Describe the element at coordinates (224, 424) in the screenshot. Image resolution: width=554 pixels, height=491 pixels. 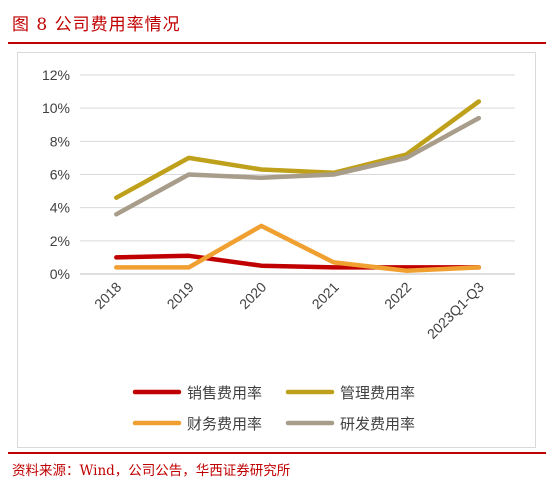
I see `legend-label: 财务费用率` at that location.